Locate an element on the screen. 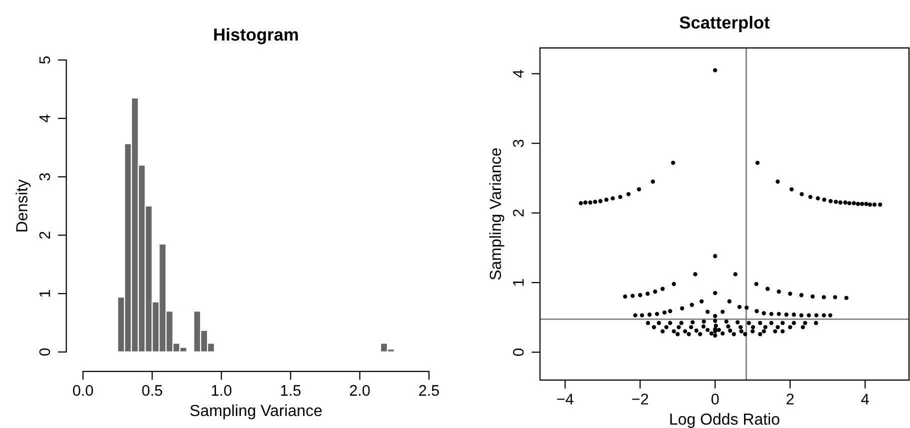 Image resolution: width=910 pixels, height=428 pixels. x-tick-label: 0 is located at coordinates (715, 399).